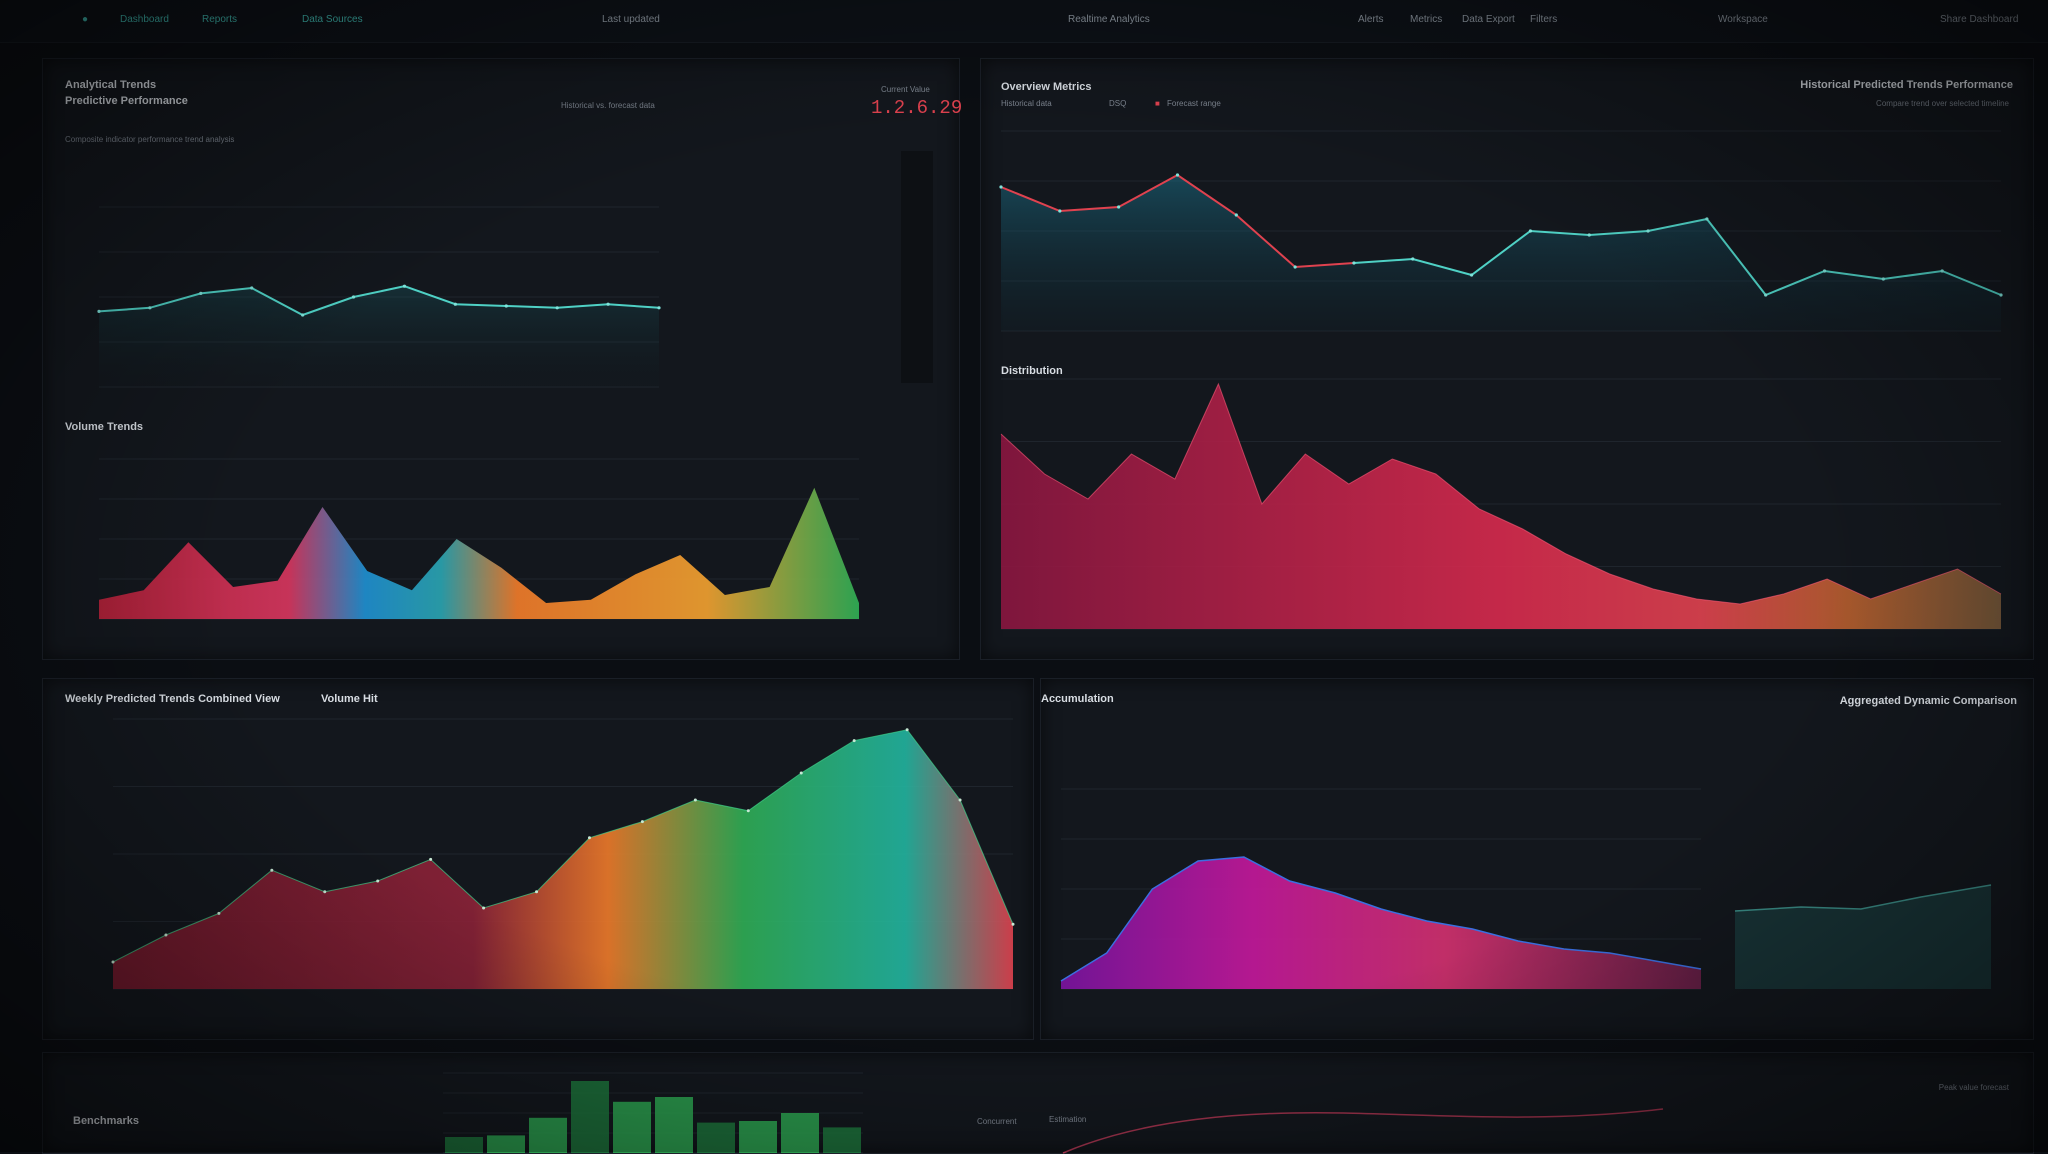 The image size is (2048, 1154). I want to click on estimation-line, so click(1363, 1131).